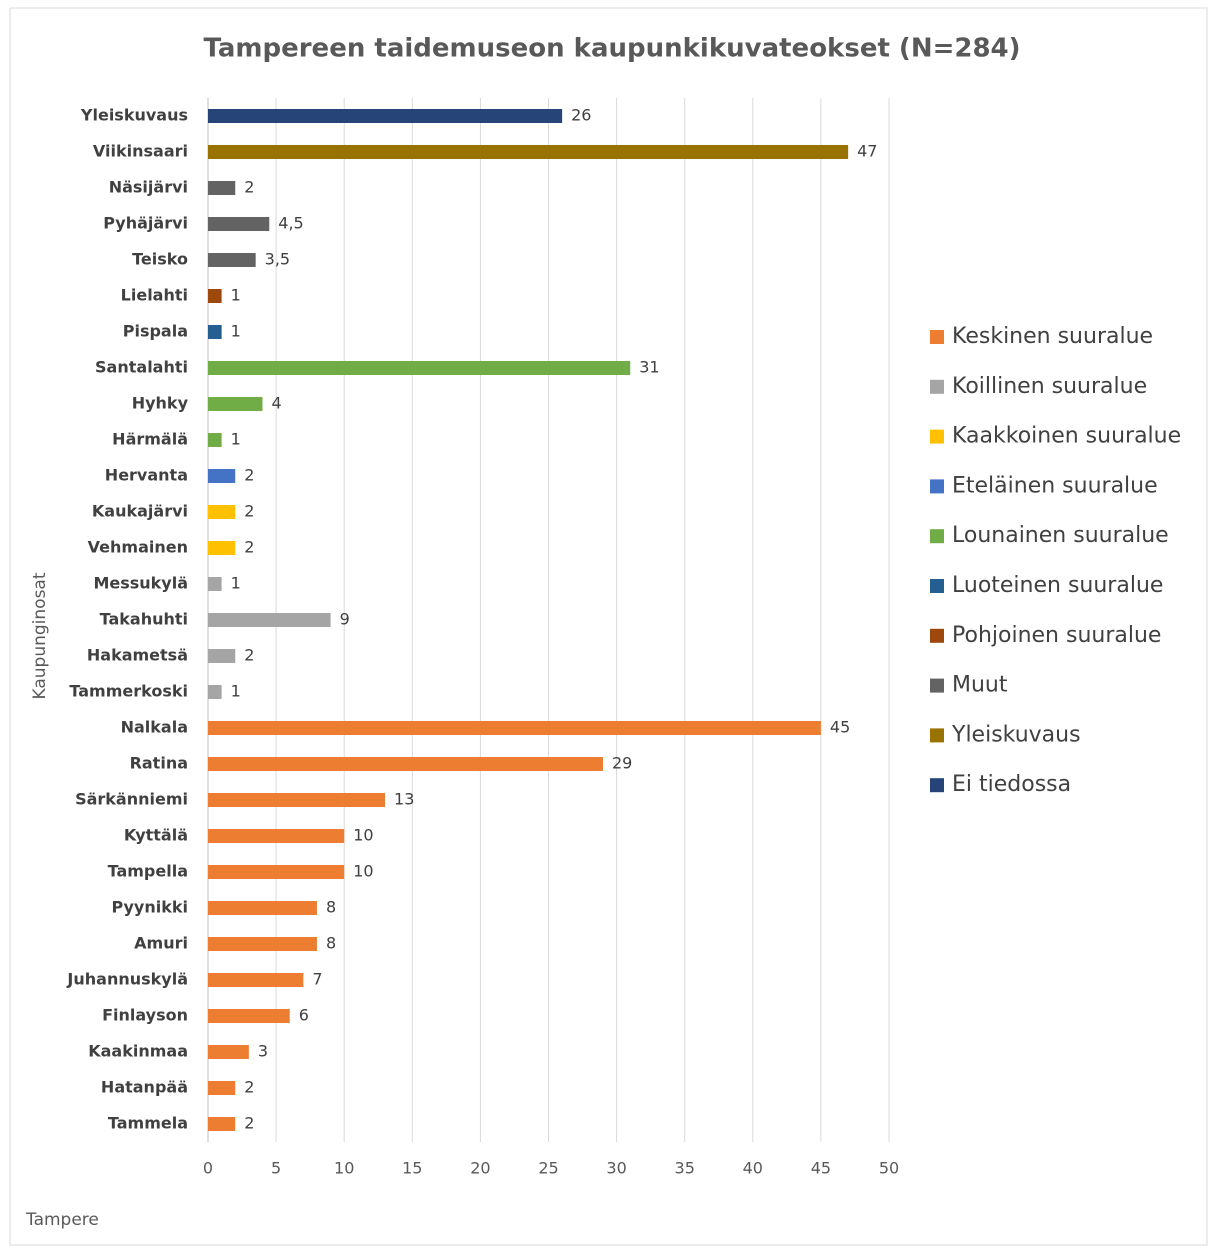 The width and height of the screenshot is (1208, 1250). What do you see at coordinates (753, 1168) in the screenshot?
I see `x-tick-label: 40` at bounding box center [753, 1168].